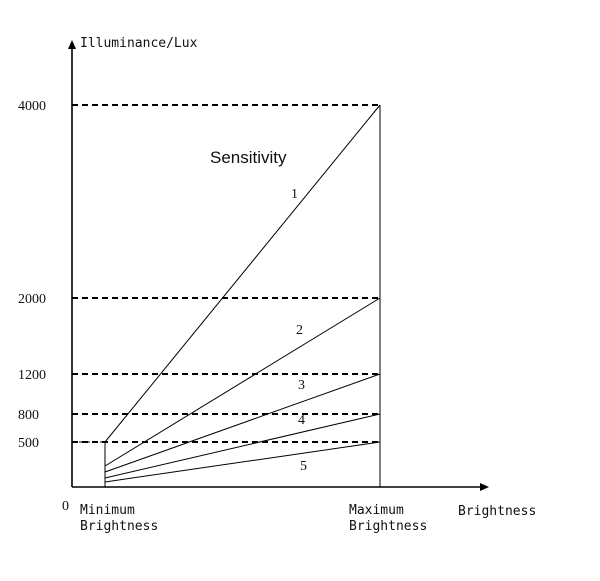  I want to click on series-label-1: 1, so click(294, 194).